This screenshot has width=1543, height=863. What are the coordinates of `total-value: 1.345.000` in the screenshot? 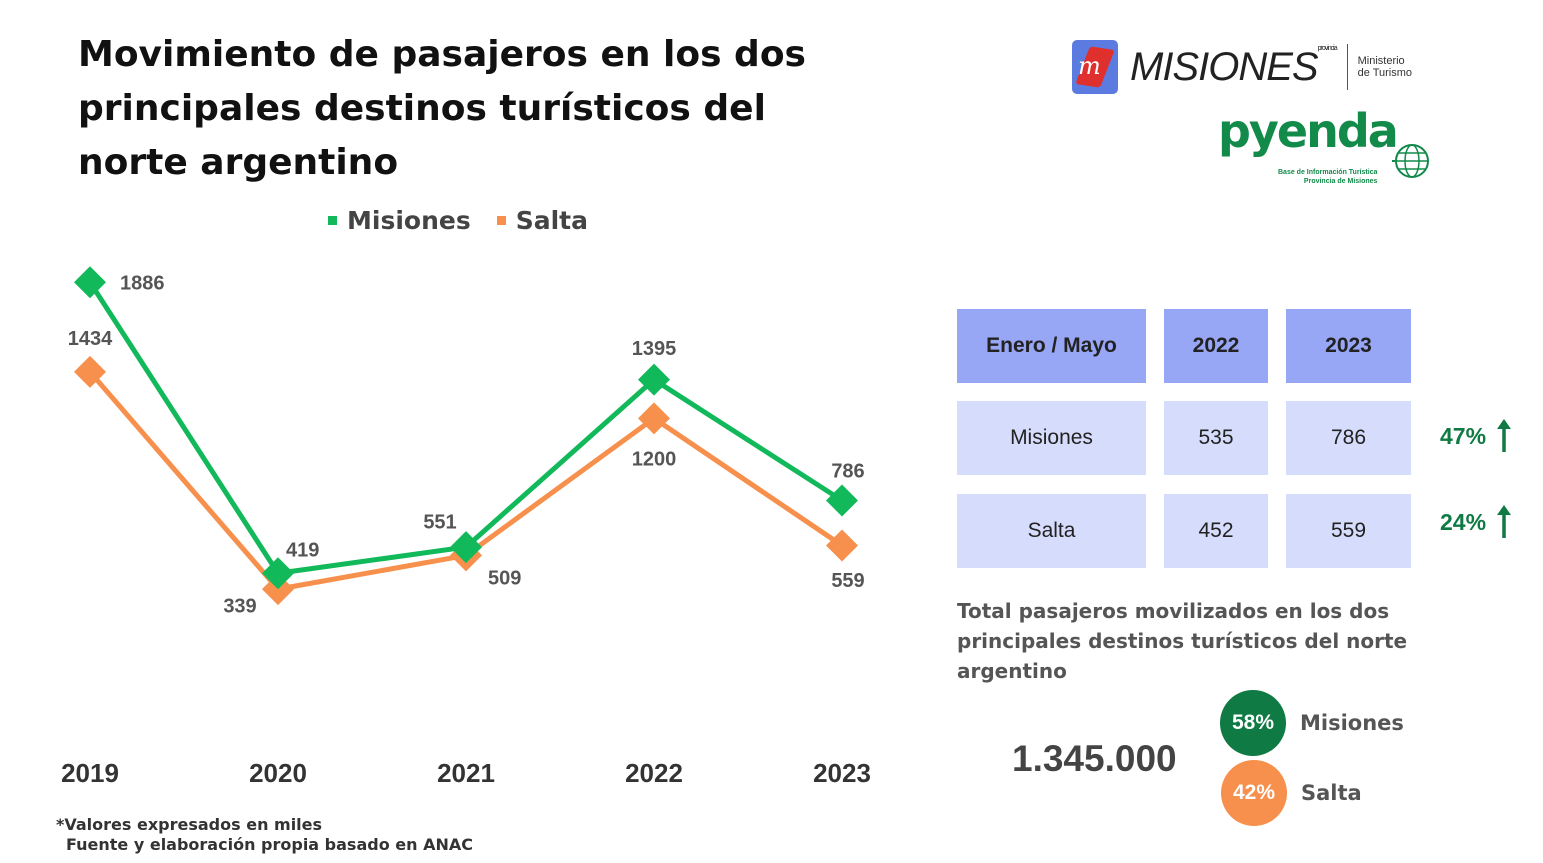 It's located at (1094, 758).